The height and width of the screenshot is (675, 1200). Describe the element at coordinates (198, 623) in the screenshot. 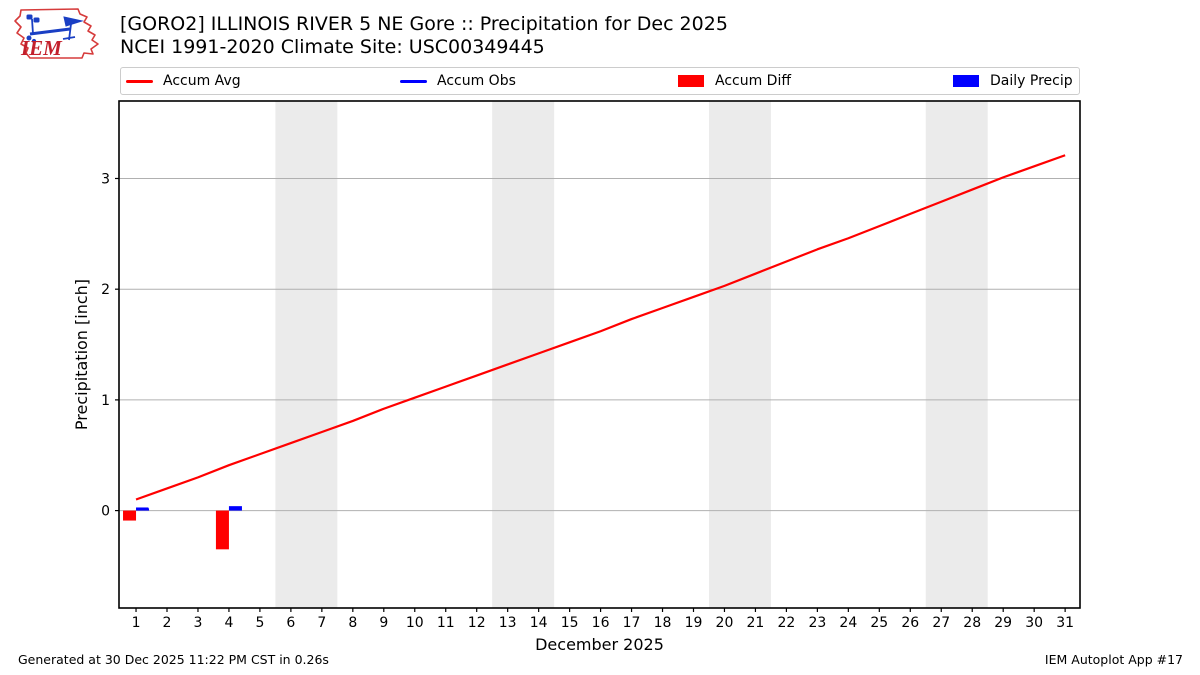

I see `x-tick-label: 3` at that location.